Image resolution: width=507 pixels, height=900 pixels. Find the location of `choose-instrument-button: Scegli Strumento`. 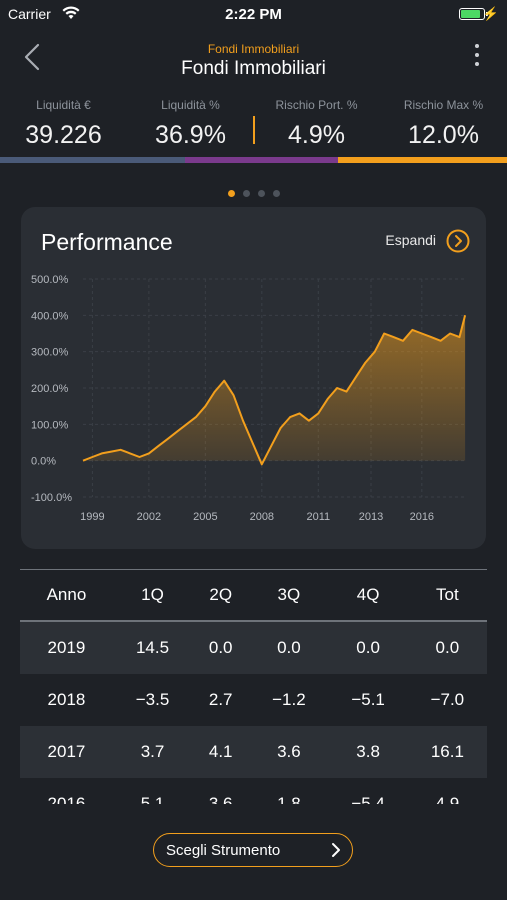

choose-instrument-button: Scegli Strumento is located at coordinates (253, 850).